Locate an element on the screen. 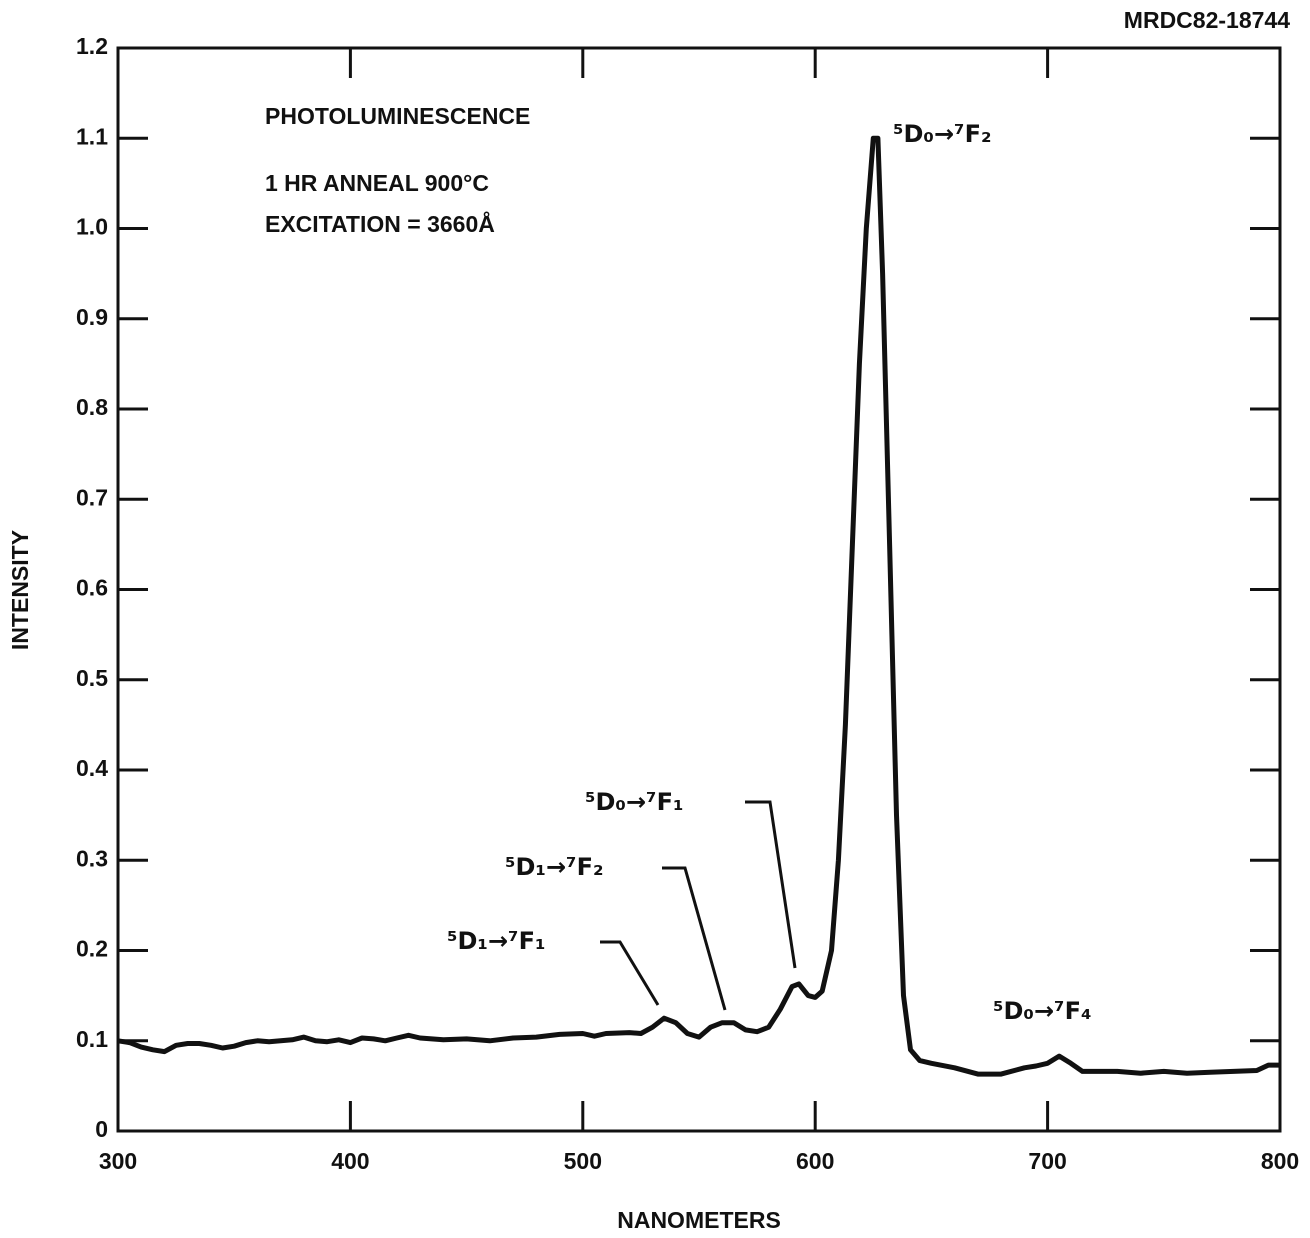 This screenshot has width=1310, height=1238. x-tick-label: 400 is located at coordinates (350, 1161).